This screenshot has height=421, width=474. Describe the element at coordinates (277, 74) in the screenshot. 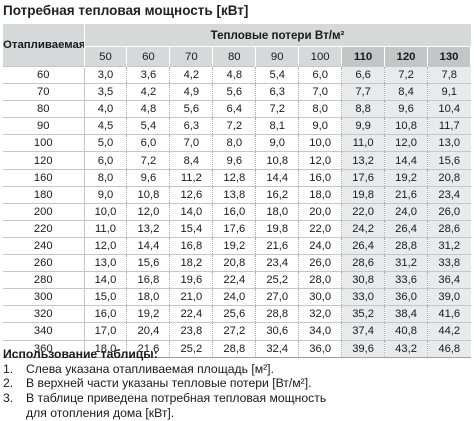

I see `power-cell: 5,4` at that location.